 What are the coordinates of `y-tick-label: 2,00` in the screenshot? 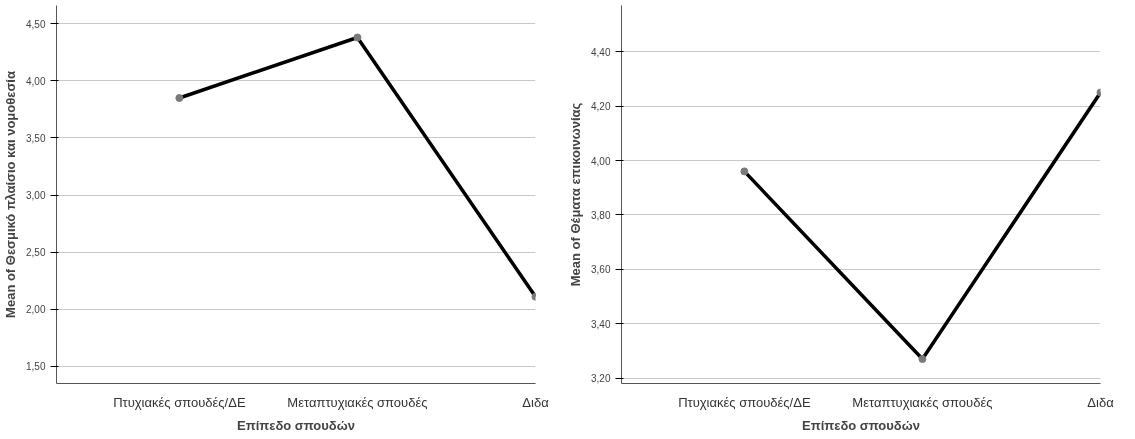 It's located at (36, 310).